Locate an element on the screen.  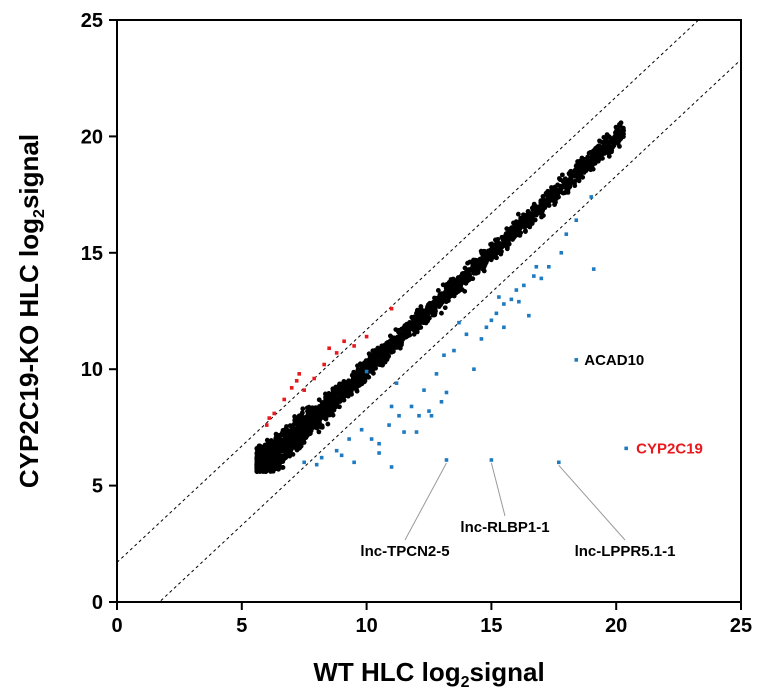
x-tick-label: 20 is located at coordinates (616, 626).